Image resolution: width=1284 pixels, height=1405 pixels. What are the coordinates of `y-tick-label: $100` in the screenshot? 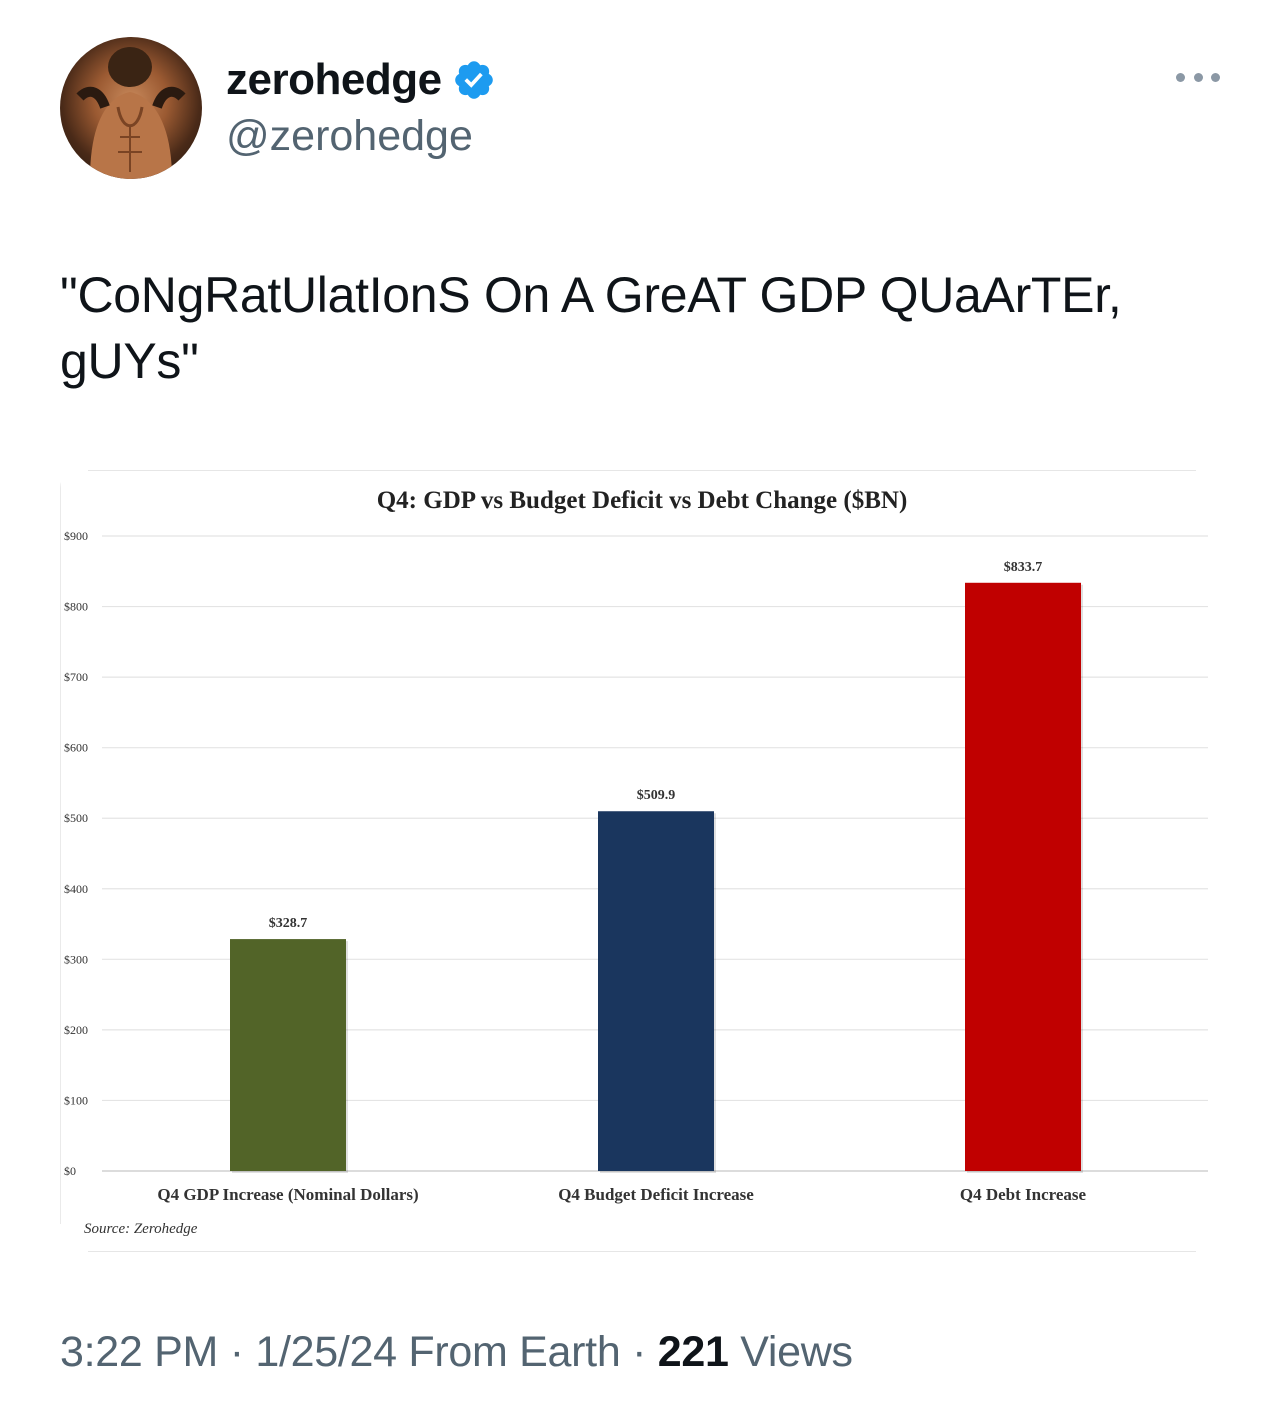 It's located at (76, 1100).